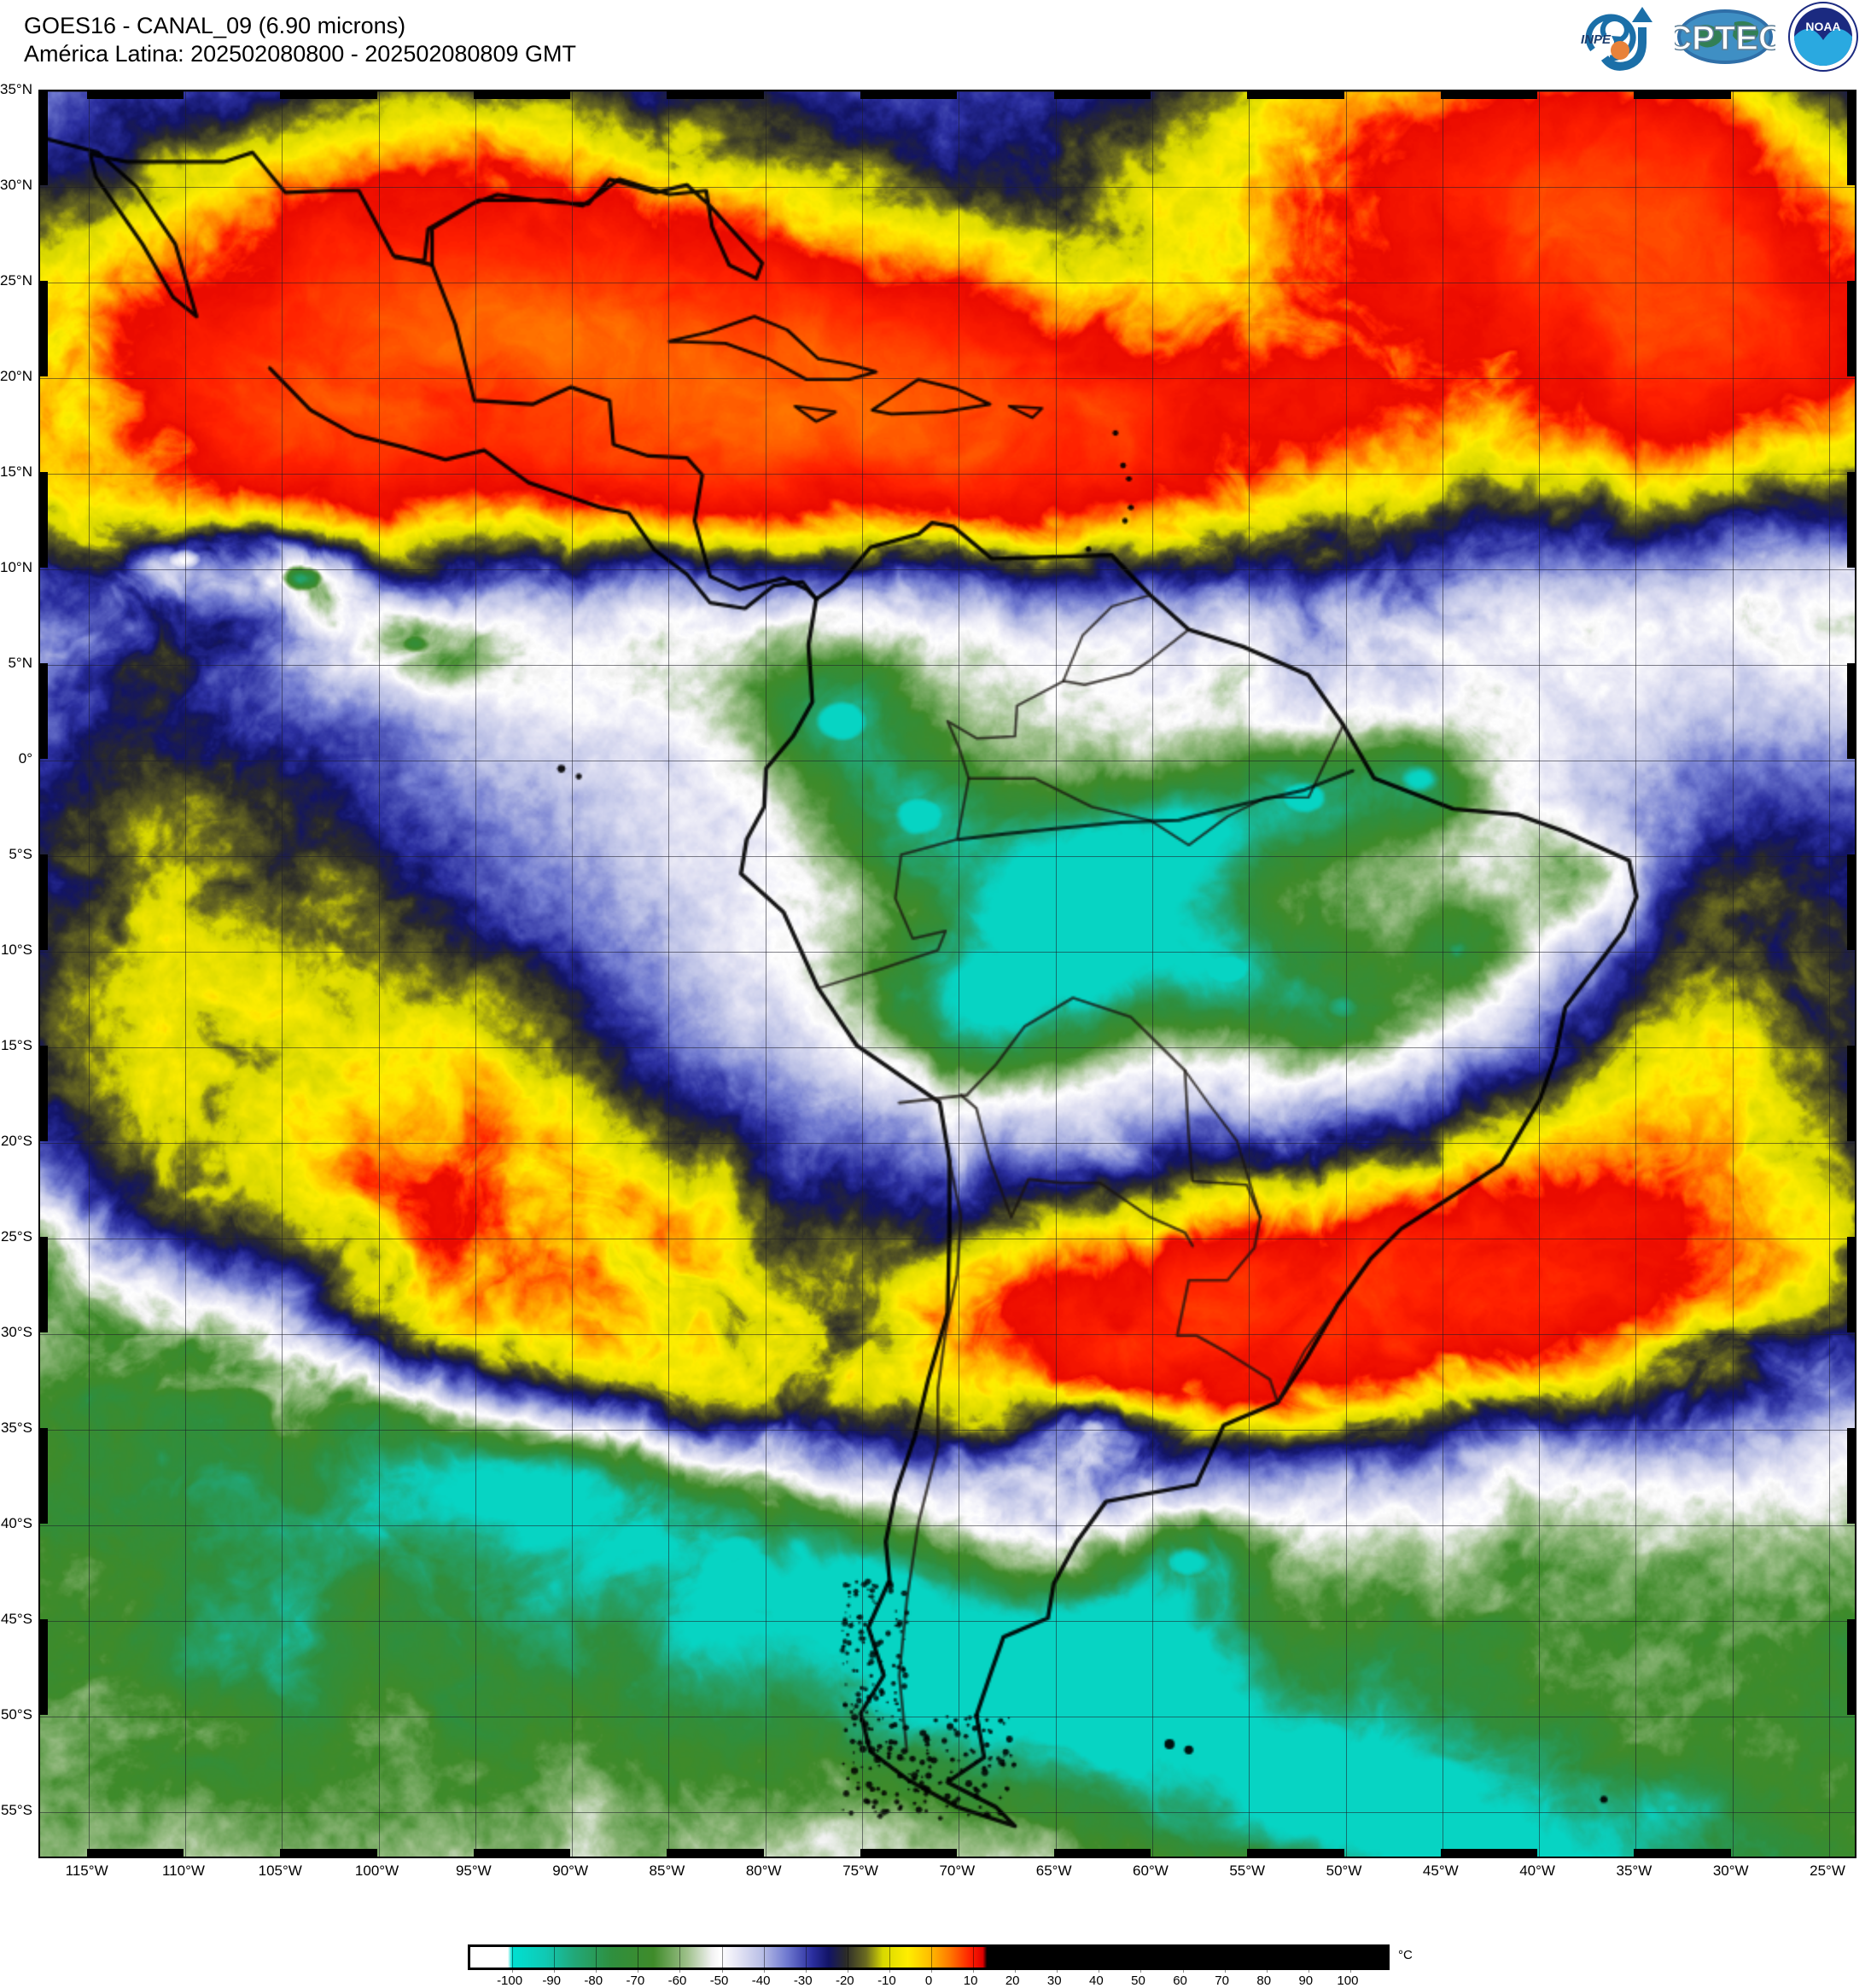  I want to click on inpe-logo: INPE, so click(1617, 37).